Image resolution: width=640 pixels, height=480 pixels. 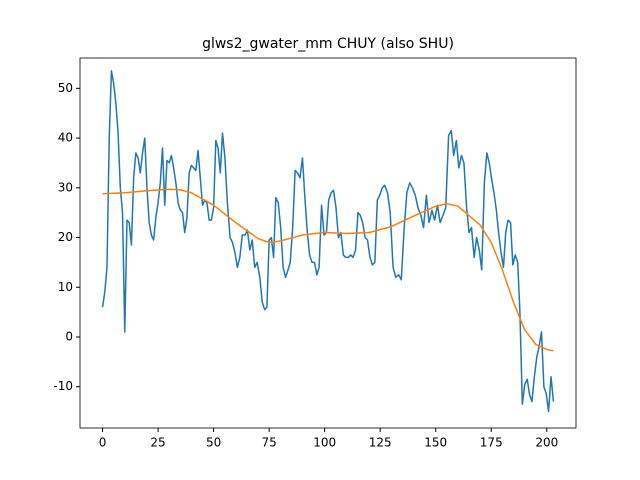 I want to click on y-tick-label: 0, so click(x=69, y=336).